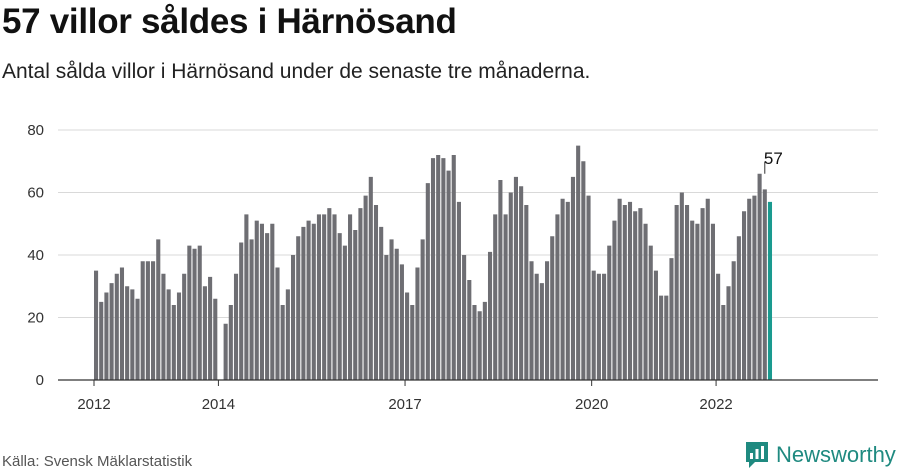 The image size is (900, 474). I want to click on bar-highlight, so click(770, 291).